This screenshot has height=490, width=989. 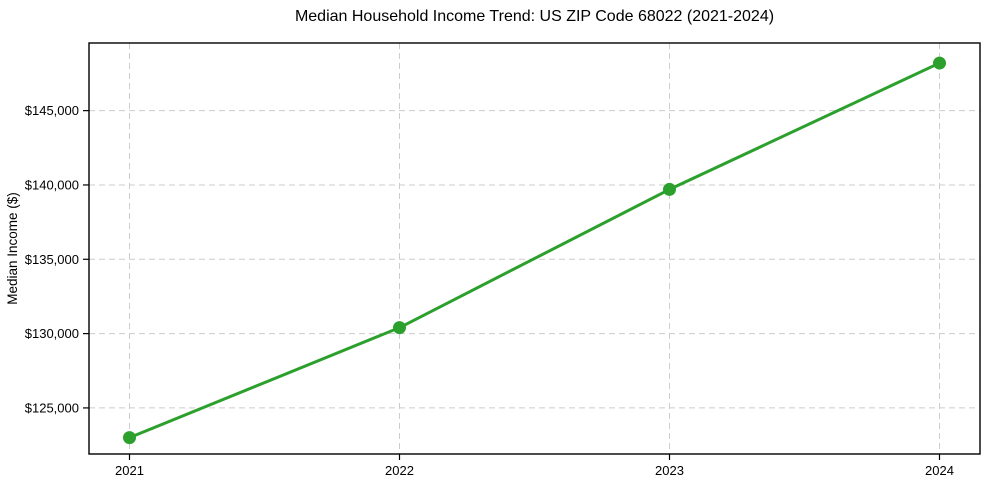 What do you see at coordinates (52, 259) in the screenshot?
I see `y-tick-label: $135,000` at bounding box center [52, 259].